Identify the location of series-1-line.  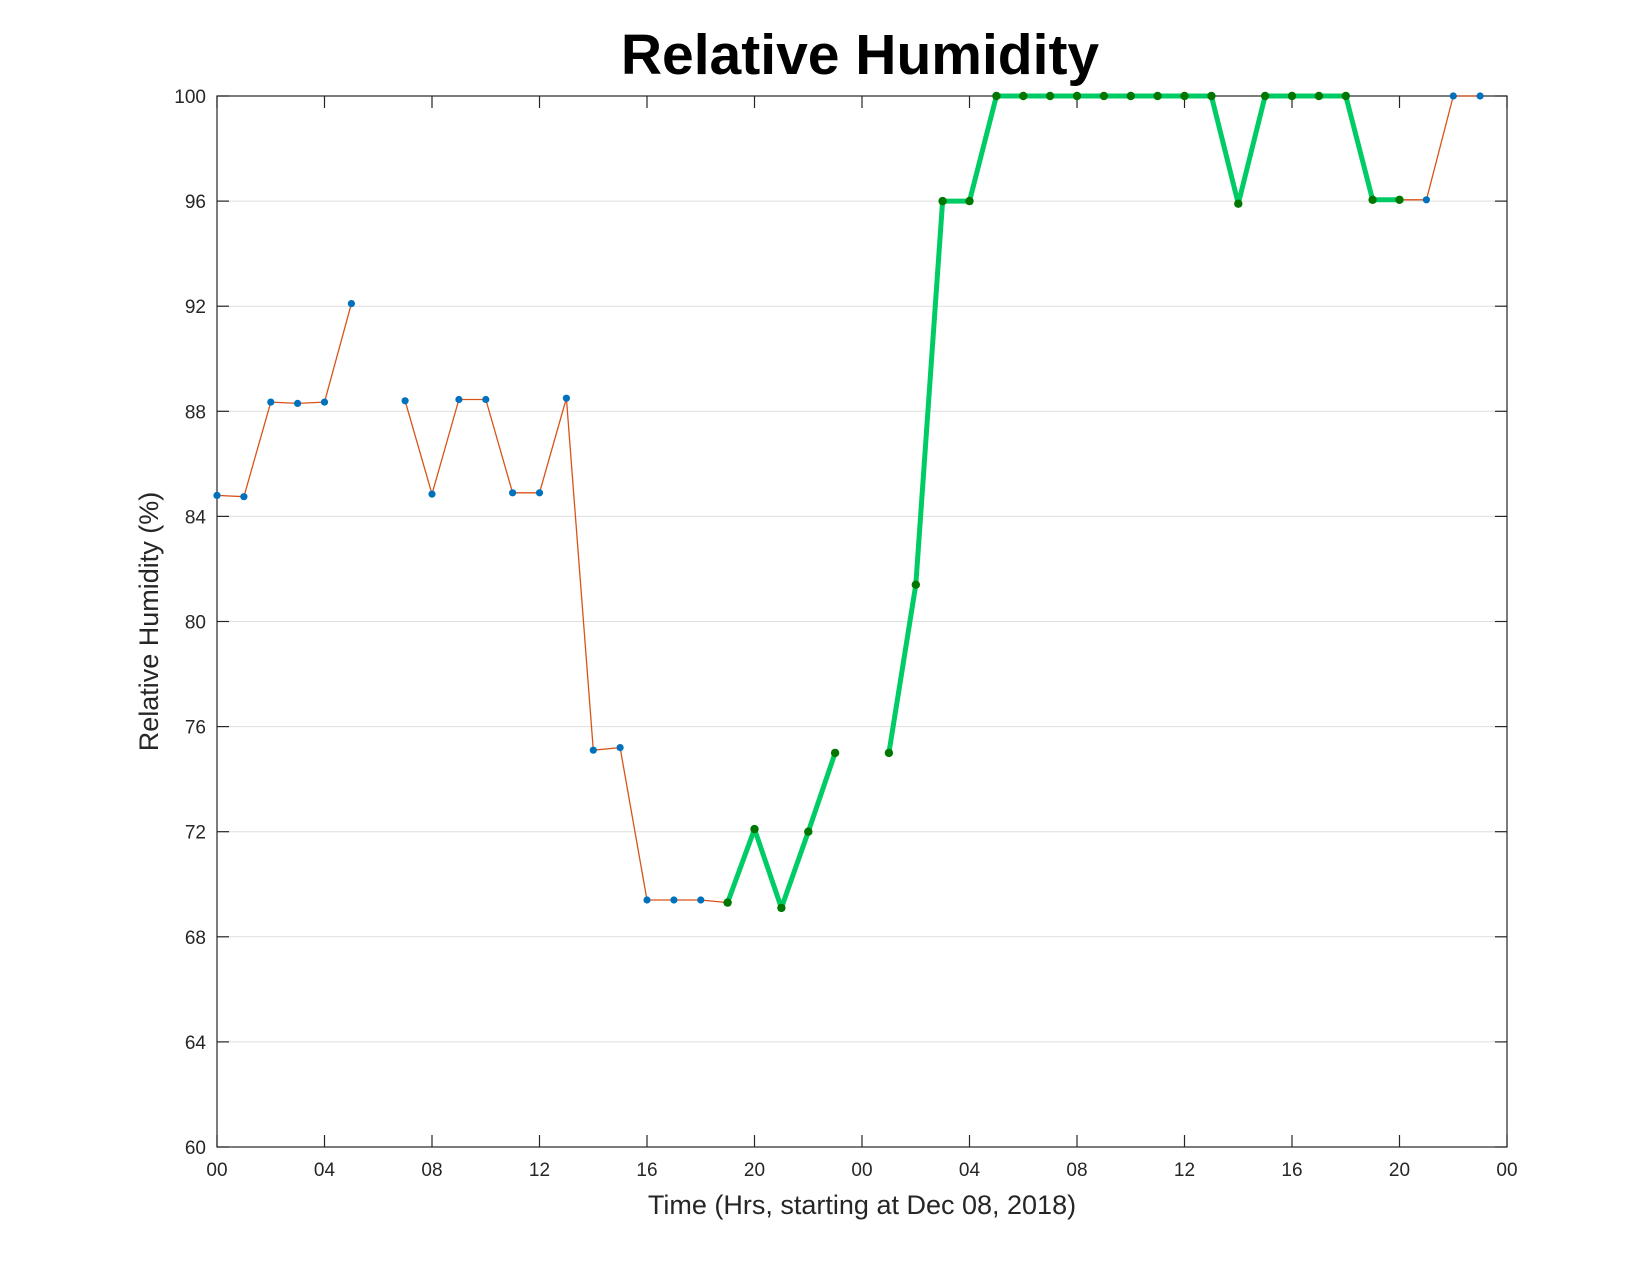
(284, 400).